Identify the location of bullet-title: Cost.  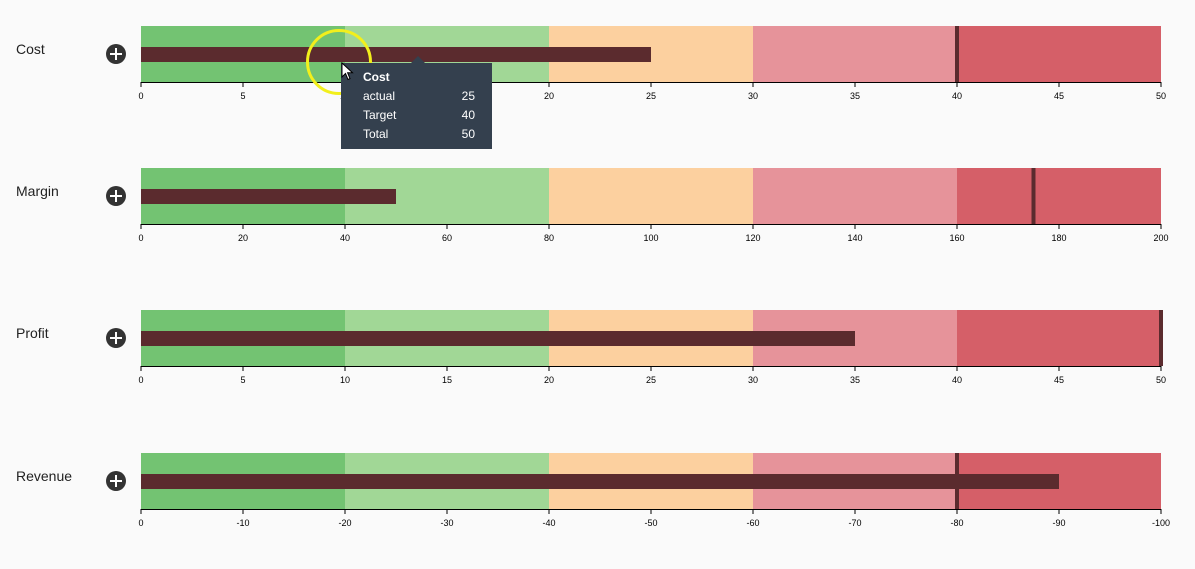
(30, 49).